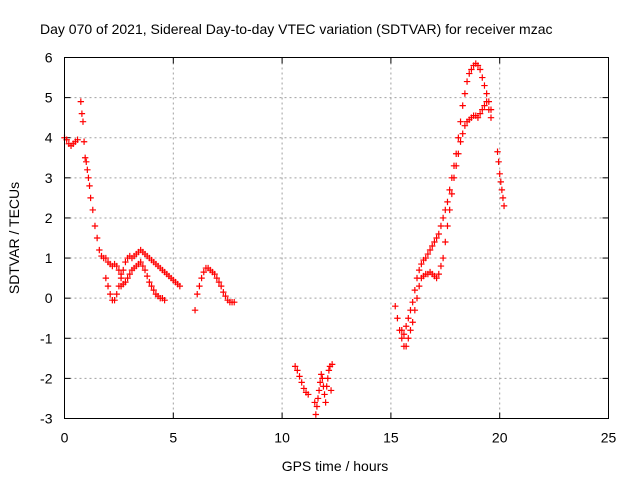  Describe the element at coordinates (142, 281) in the screenshot. I see `series-seg-d` at that location.